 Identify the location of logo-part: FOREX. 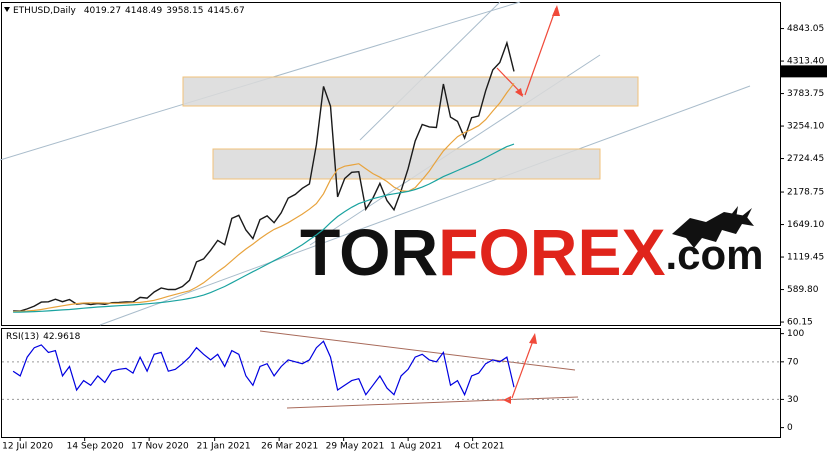
(551, 252).